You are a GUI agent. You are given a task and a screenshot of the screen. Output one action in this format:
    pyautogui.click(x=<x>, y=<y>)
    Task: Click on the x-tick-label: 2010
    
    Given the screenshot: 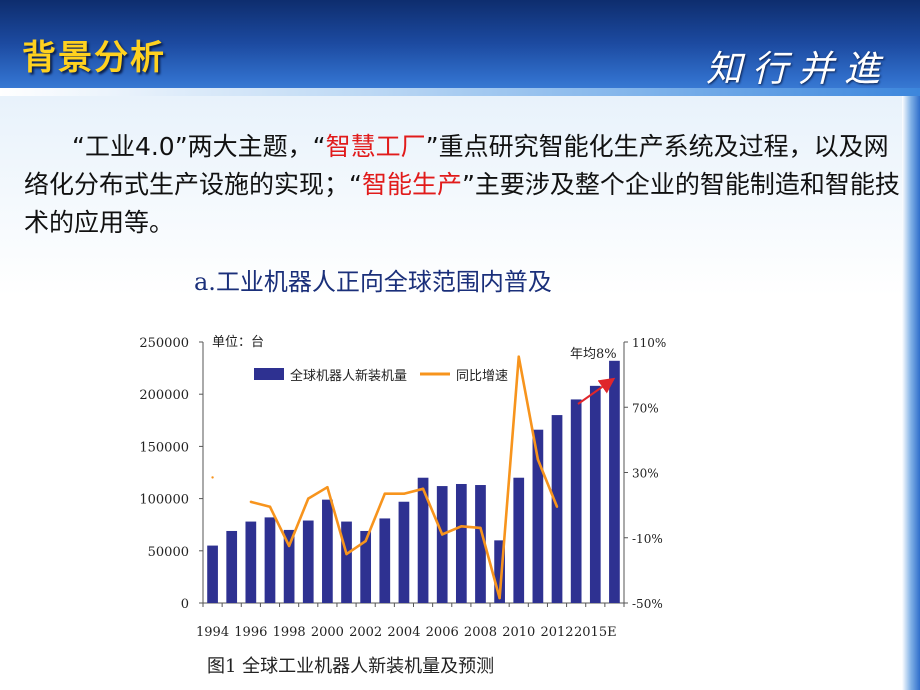 What is the action you would take?
    pyautogui.click(x=518, y=632)
    